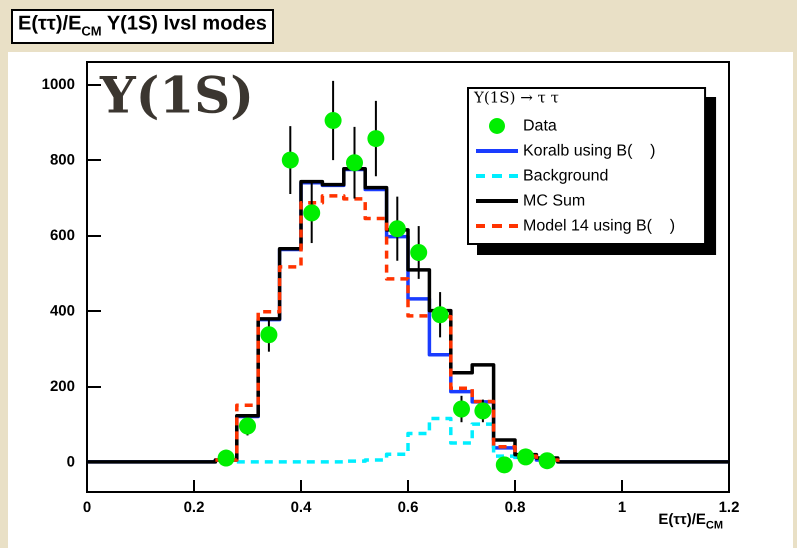 This screenshot has height=548, width=797. What do you see at coordinates (408, 507) in the screenshot?
I see `x-tick-label: 0.6` at bounding box center [408, 507].